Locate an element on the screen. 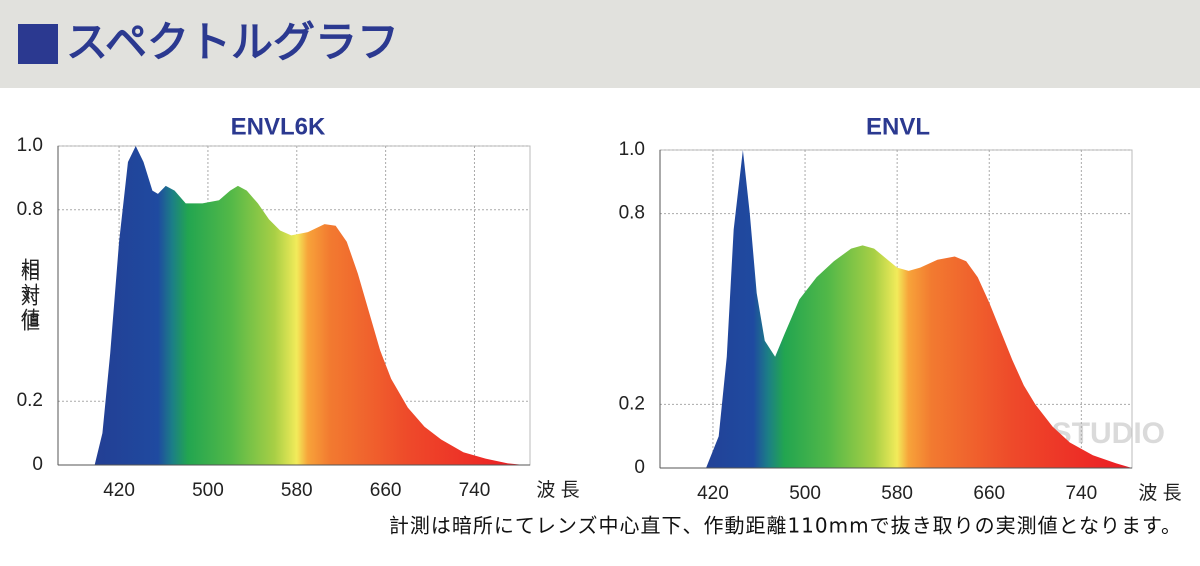  chart-title: ENVL is located at coordinates (898, 126).